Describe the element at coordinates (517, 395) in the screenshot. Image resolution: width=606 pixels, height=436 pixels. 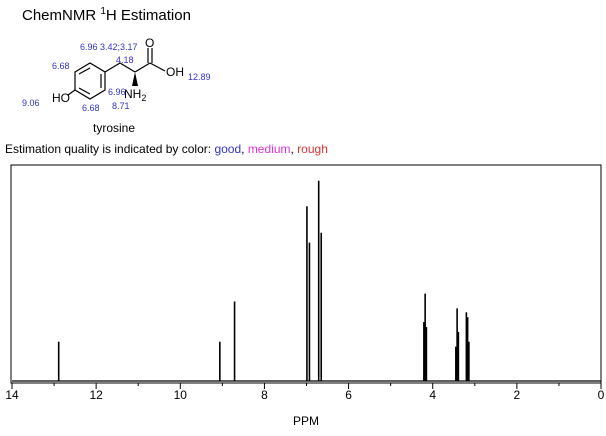
I see `x-tick-label: 2` at that location.